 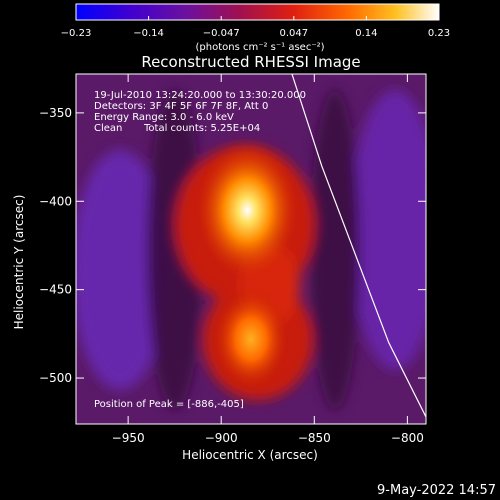 What do you see at coordinates (366, 33) in the screenshot?
I see `colorbar-tick-label: 0.14` at bounding box center [366, 33].